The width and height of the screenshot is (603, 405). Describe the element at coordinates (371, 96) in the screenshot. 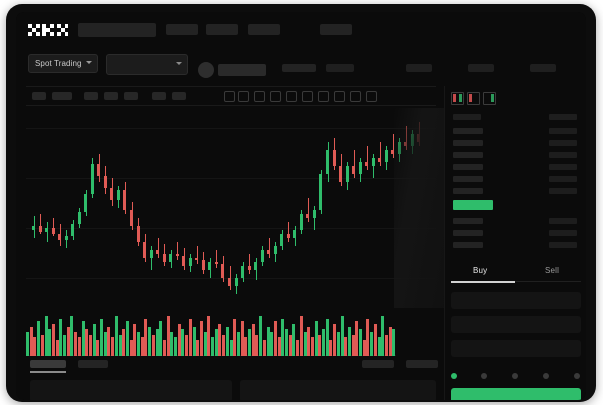

I see `camera-icon` at that location.